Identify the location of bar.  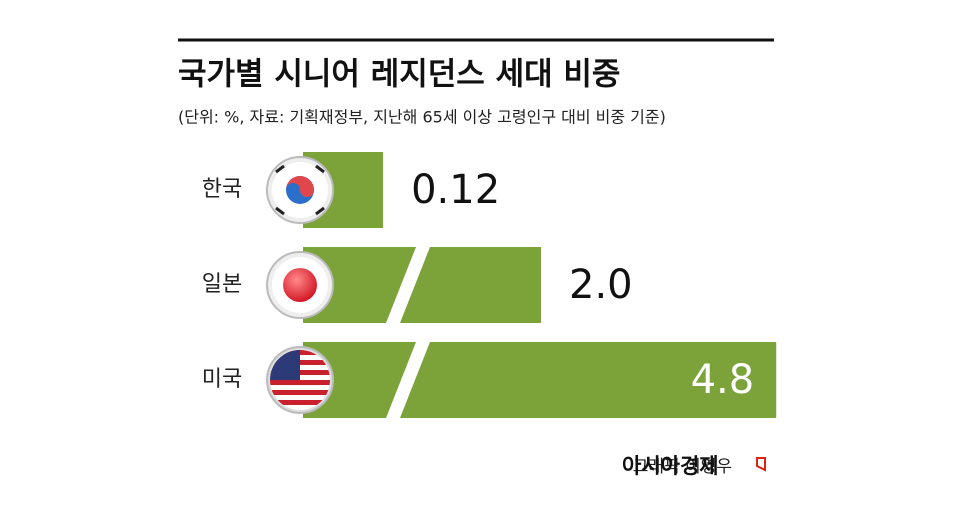
(540, 380).